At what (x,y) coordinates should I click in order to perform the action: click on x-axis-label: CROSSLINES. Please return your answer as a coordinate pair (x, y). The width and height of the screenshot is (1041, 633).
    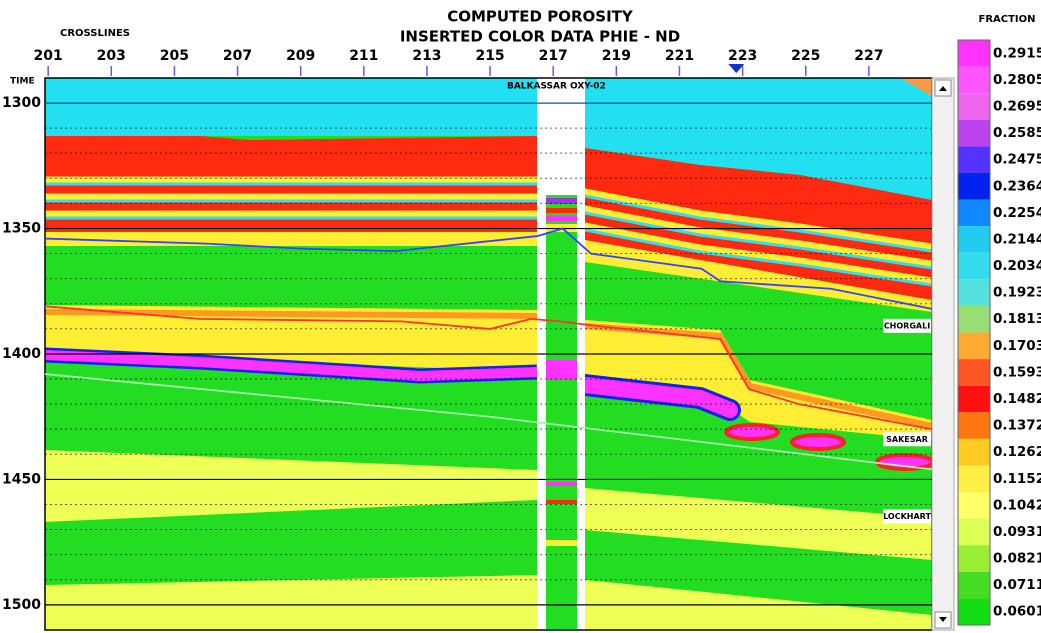
    Looking at the image, I should click on (95, 33).